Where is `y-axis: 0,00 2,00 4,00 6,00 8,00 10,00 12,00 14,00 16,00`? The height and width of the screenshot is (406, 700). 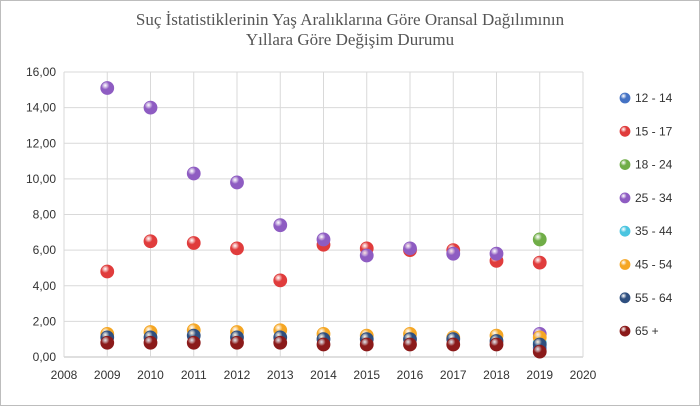
y-axis: 0,00 2,00 4,00 6,00 8,00 10,00 12,00 14,00 16,00 is located at coordinates (41, 214).